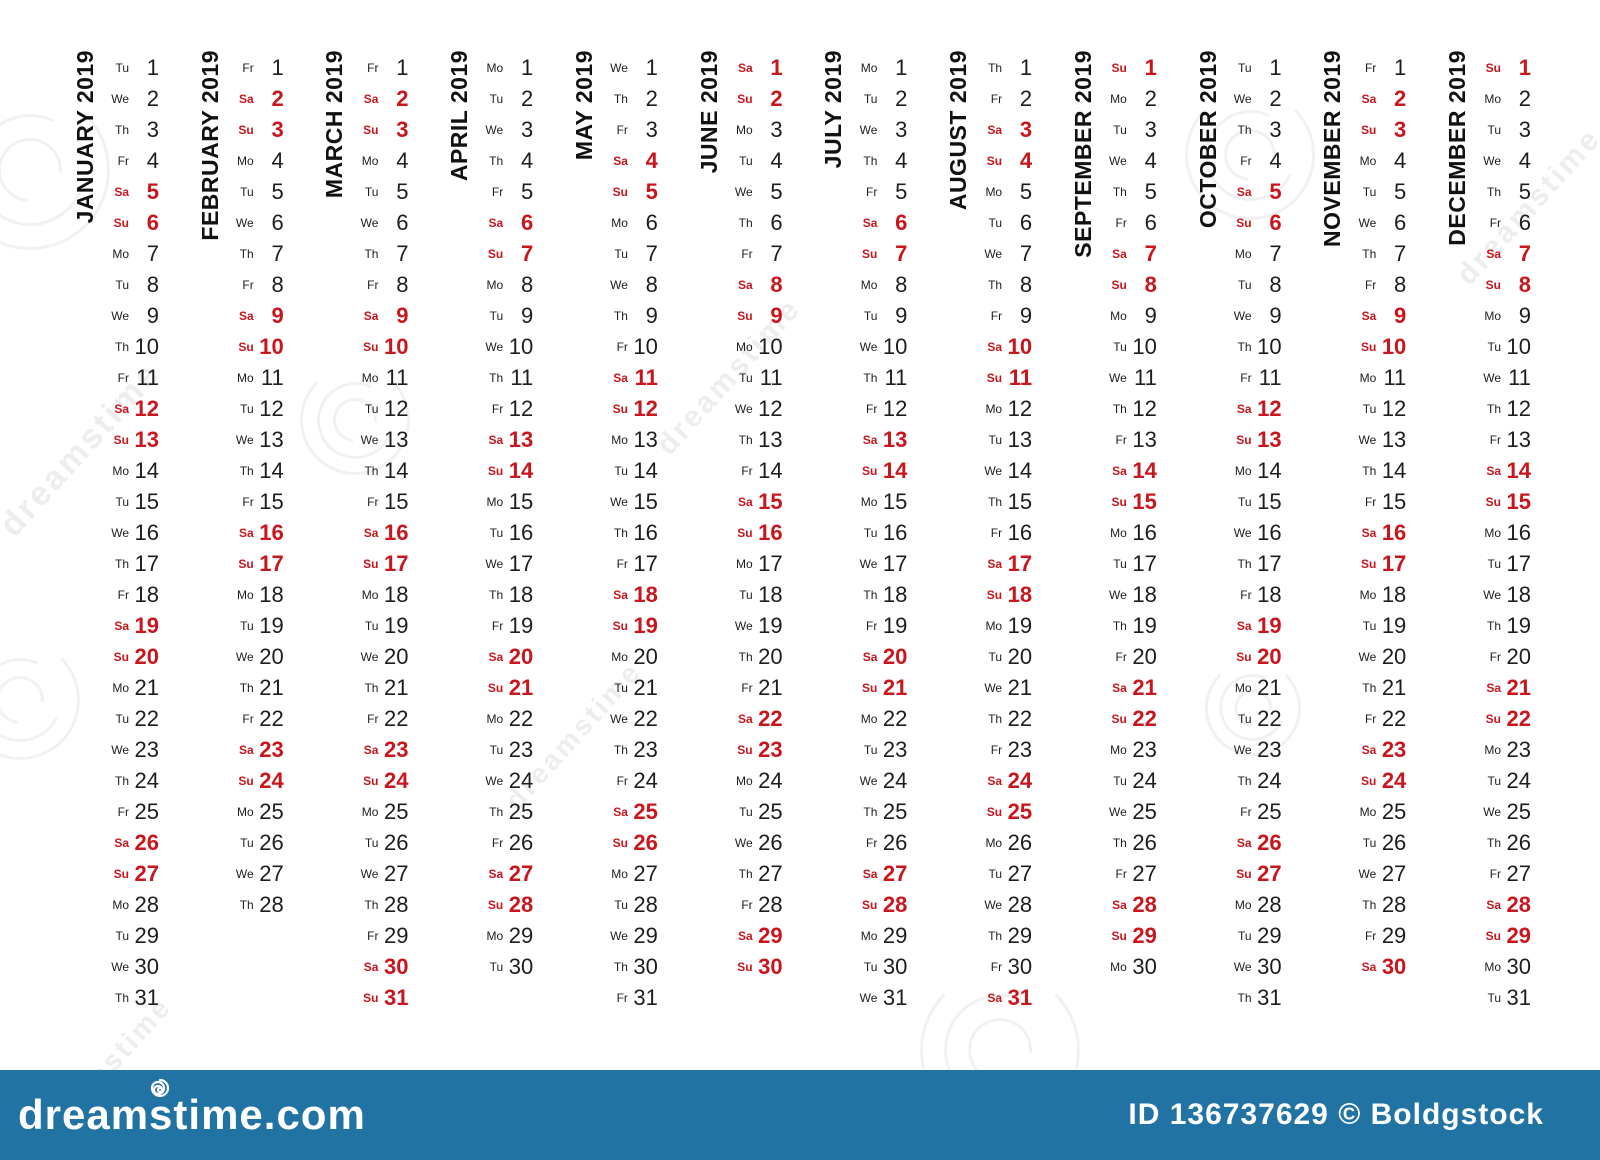 The width and height of the screenshot is (1600, 1160). What do you see at coordinates (645, 780) in the screenshot?
I see `day-number: 24` at bounding box center [645, 780].